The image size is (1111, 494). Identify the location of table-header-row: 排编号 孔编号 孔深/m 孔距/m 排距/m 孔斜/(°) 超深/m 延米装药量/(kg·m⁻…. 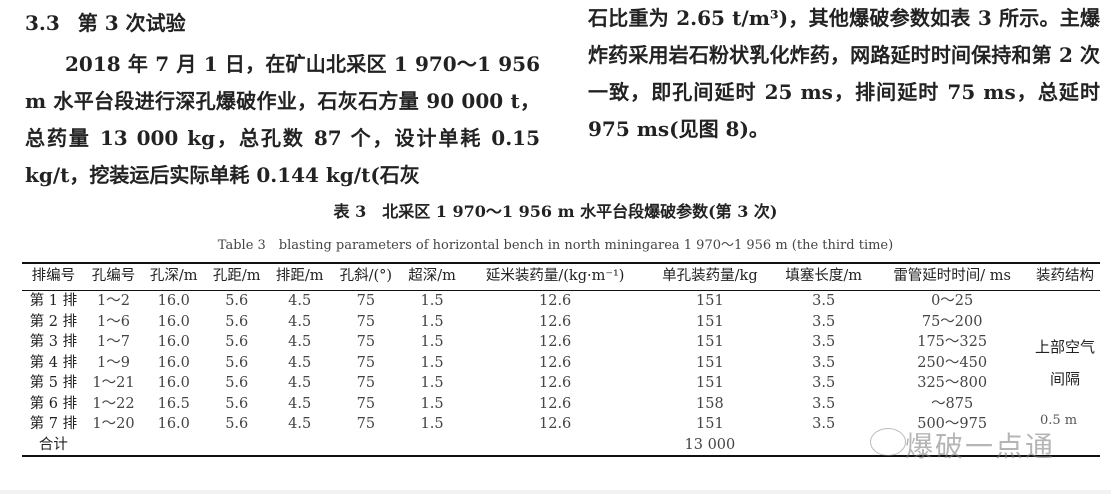
(561, 277).